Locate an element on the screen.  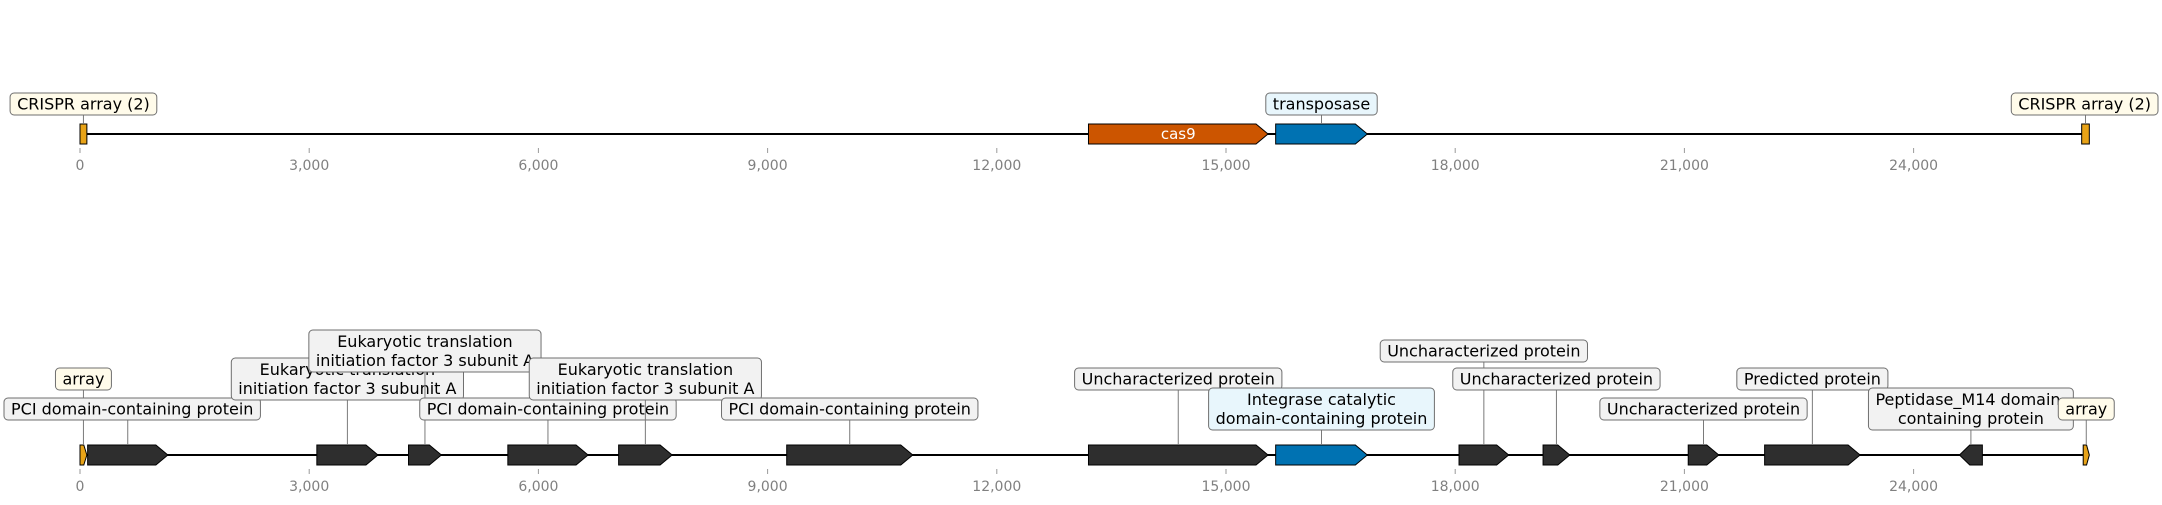
gene-label: Predicted protein is located at coordinates (1812, 379).